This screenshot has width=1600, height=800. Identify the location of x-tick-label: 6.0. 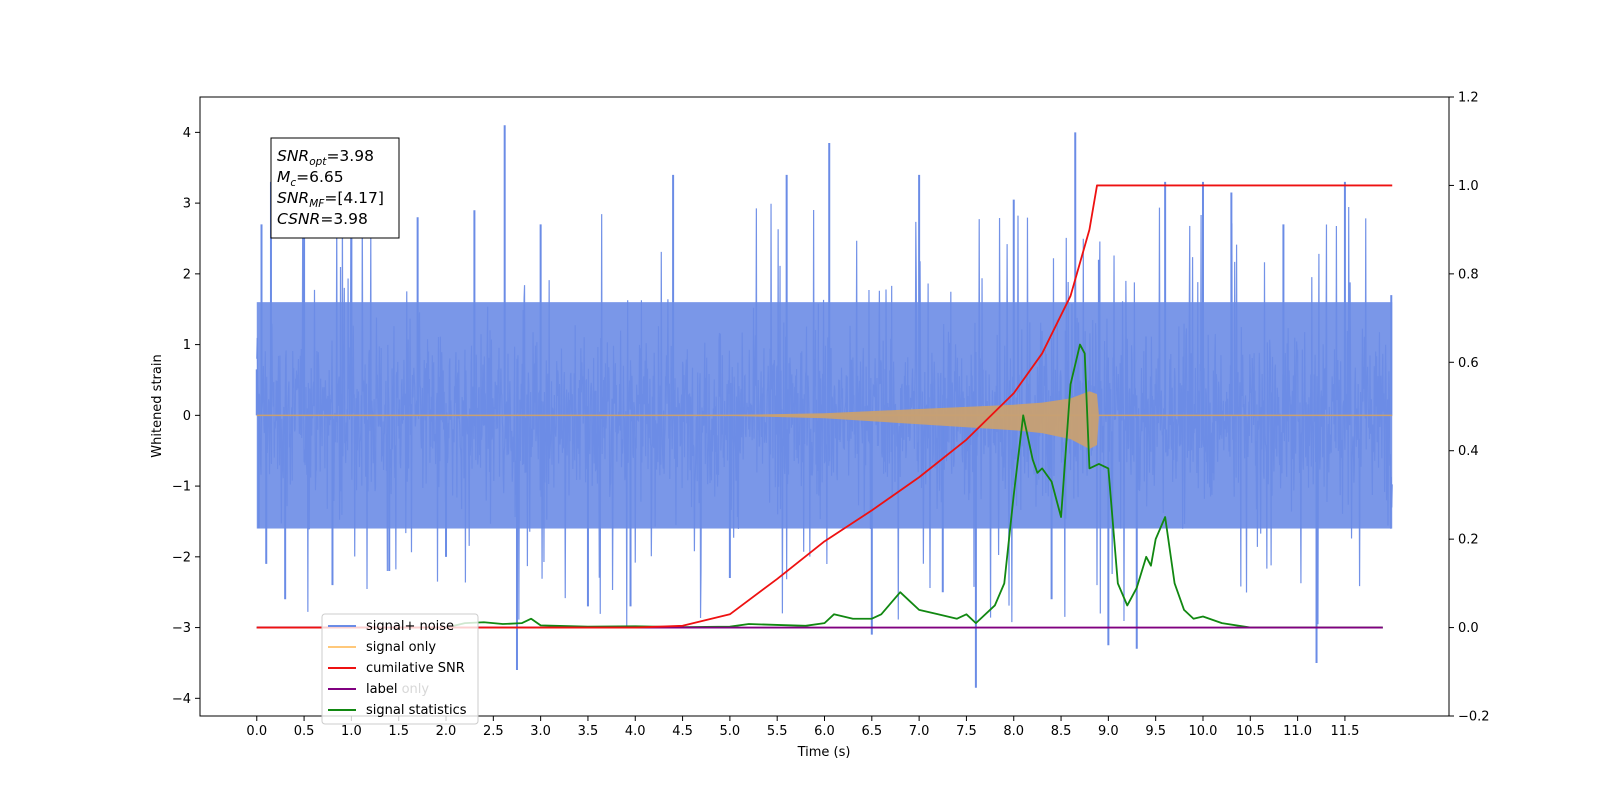
(824, 731).